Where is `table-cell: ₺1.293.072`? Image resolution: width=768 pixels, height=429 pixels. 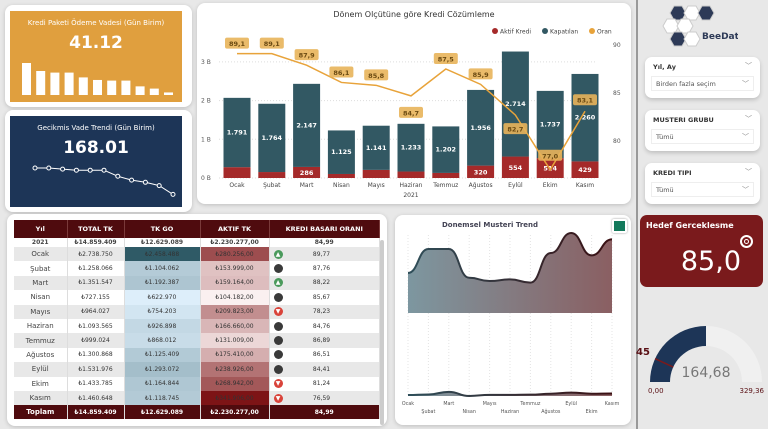
table-cell: ₺1.293.072 is located at coordinates (162, 369).